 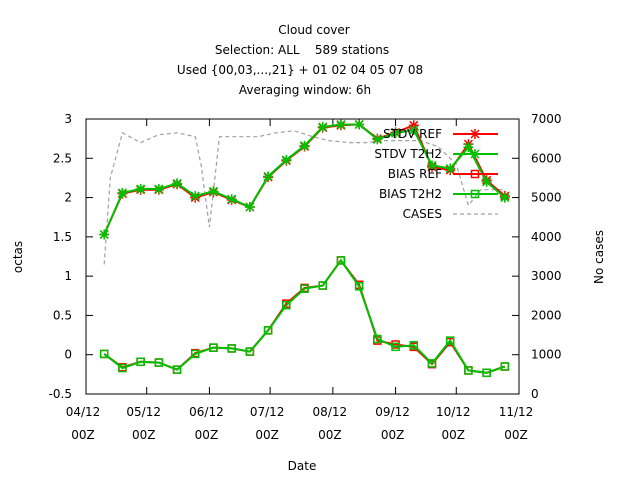 What do you see at coordinates (267, 412) in the screenshot?
I see `x-tick-label: 07/12` at bounding box center [267, 412].